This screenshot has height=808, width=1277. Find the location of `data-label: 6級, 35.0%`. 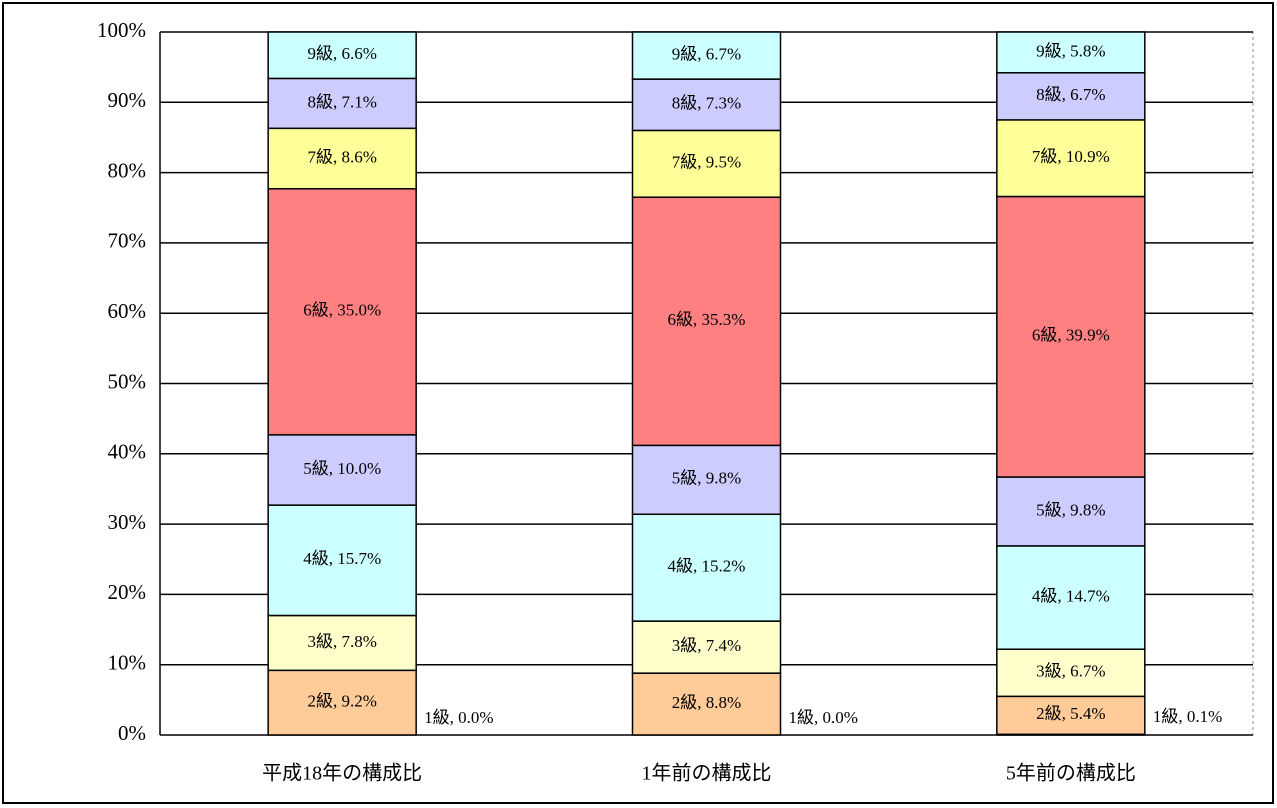

data-label: 6級, 35.0% is located at coordinates (342, 310).